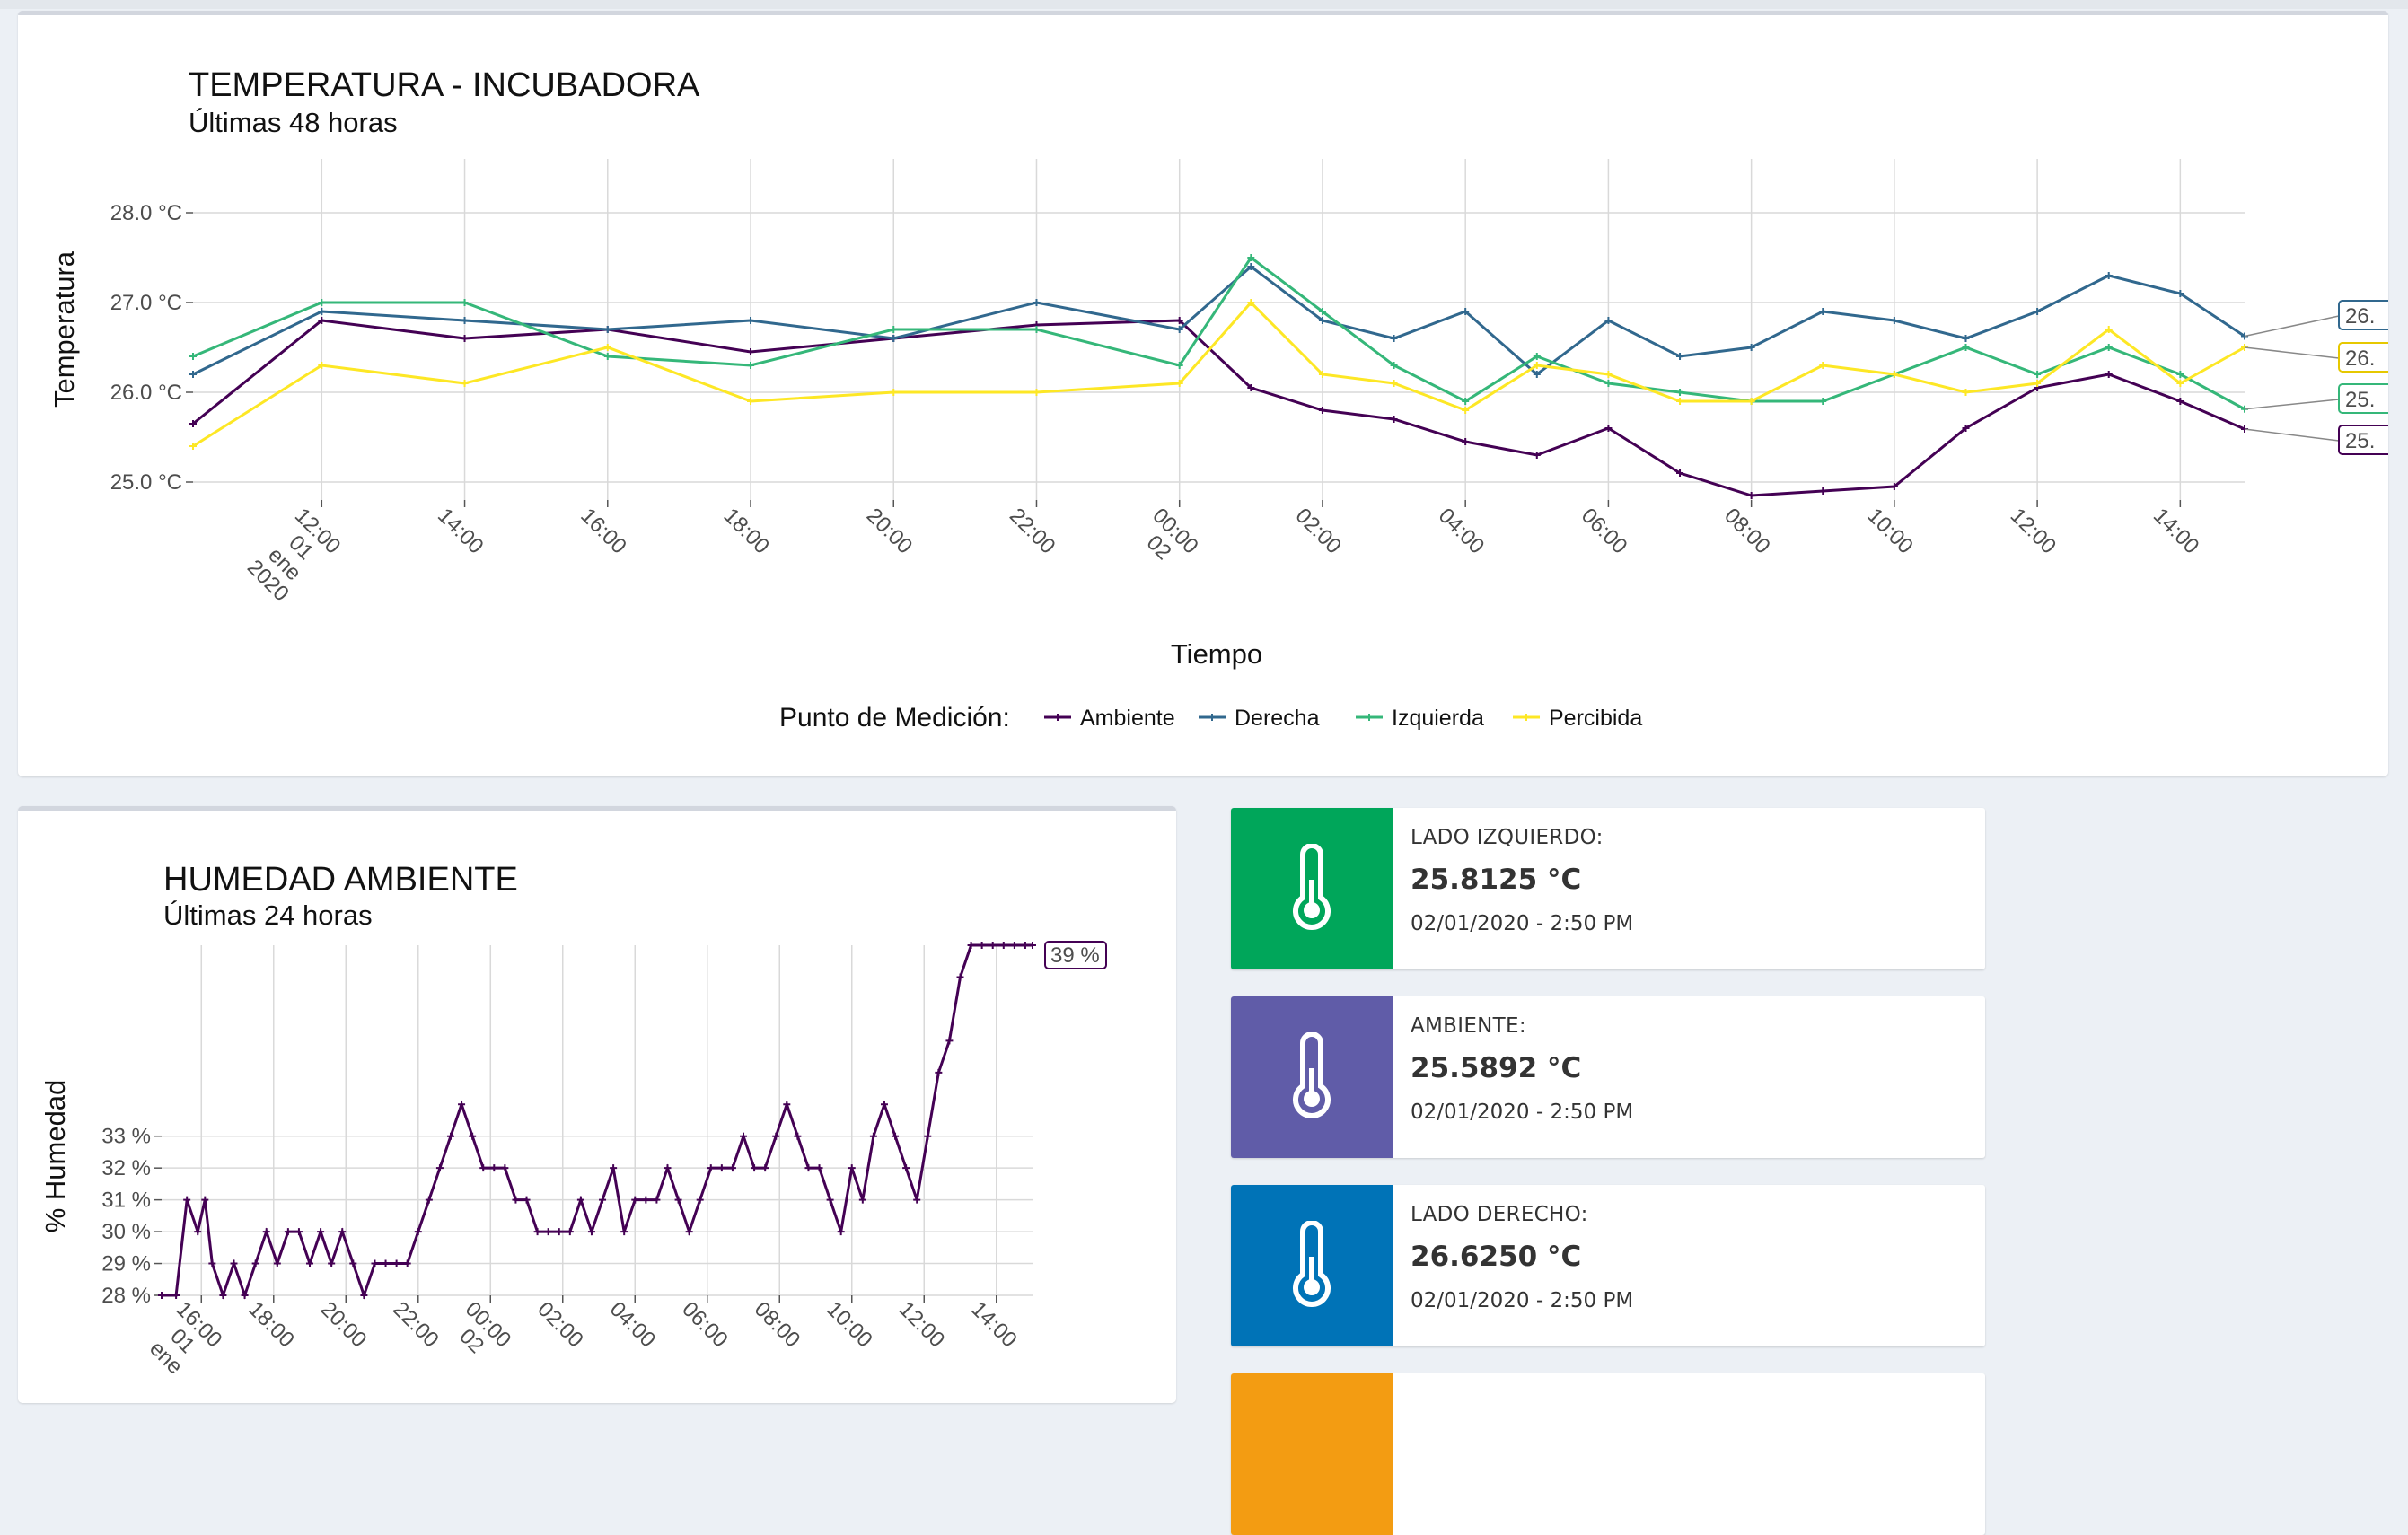 The width and height of the screenshot is (2408, 1535). Describe the element at coordinates (603, 531) in the screenshot. I see `x-tick-group: 16:00` at that location.